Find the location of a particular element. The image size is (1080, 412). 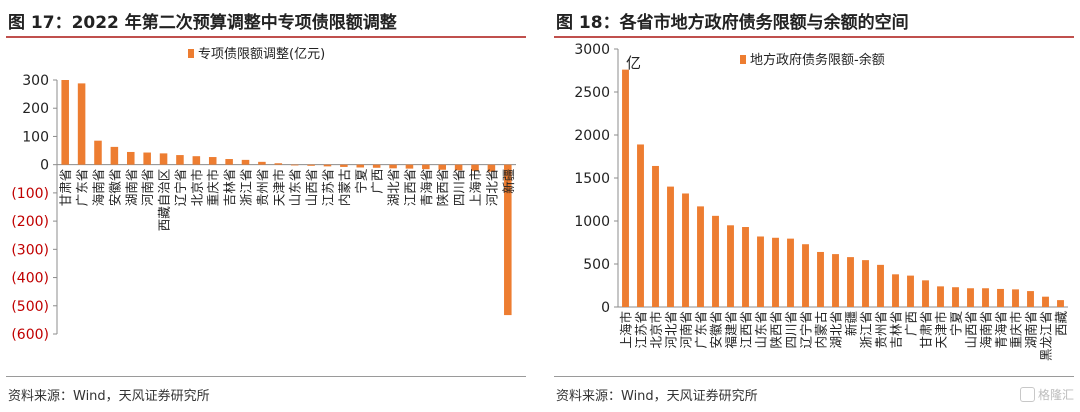

y-tick-label: 100 is located at coordinates (35, 137).